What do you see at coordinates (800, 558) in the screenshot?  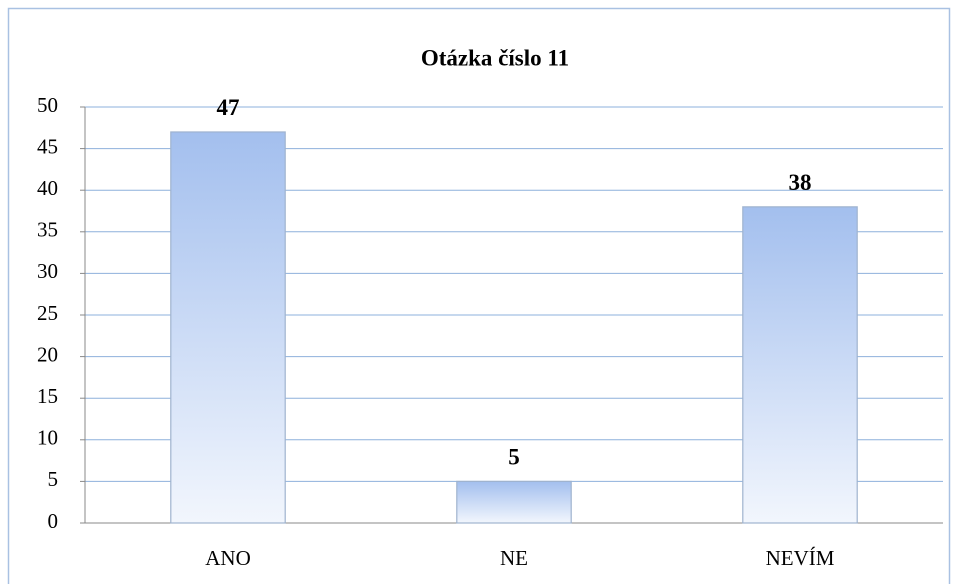 I see `x-tick-label: NEVÍM` at bounding box center [800, 558].